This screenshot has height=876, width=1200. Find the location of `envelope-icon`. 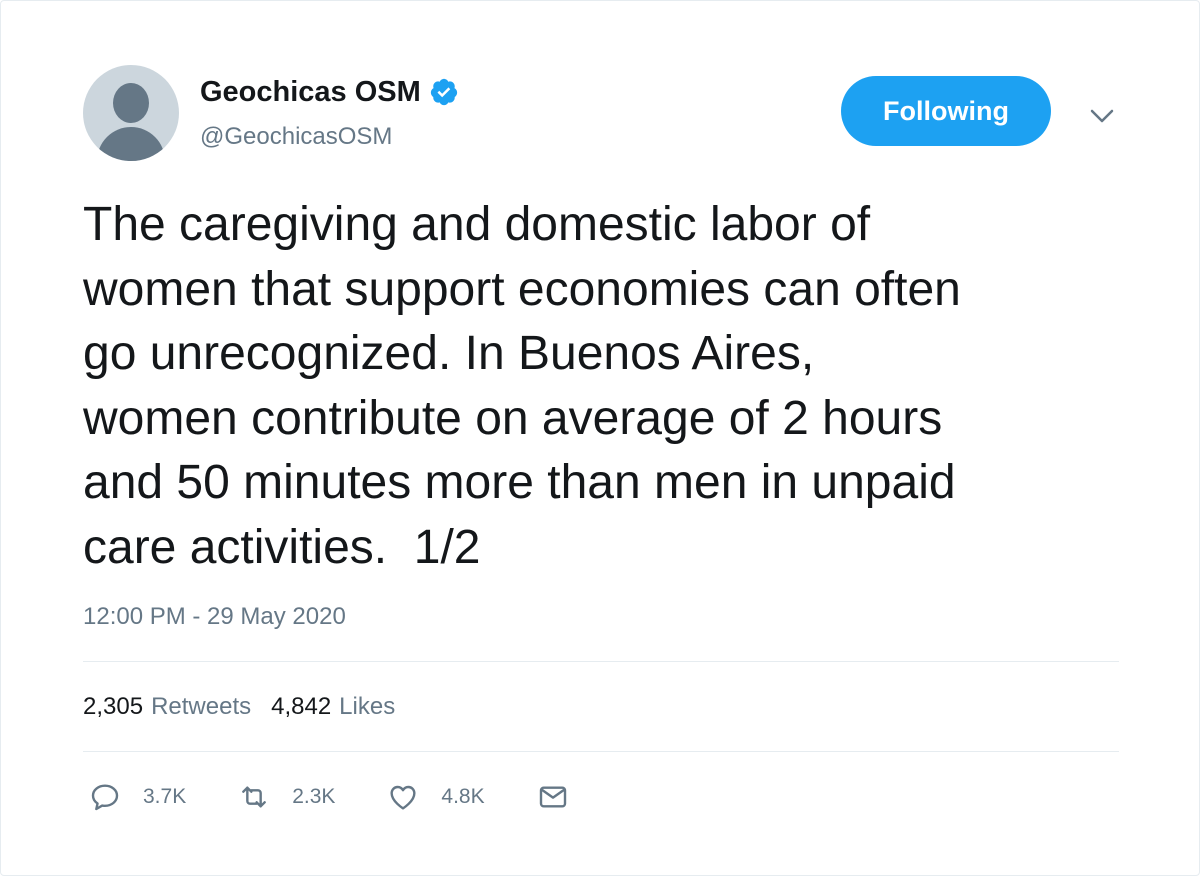

envelope-icon is located at coordinates (552, 797).